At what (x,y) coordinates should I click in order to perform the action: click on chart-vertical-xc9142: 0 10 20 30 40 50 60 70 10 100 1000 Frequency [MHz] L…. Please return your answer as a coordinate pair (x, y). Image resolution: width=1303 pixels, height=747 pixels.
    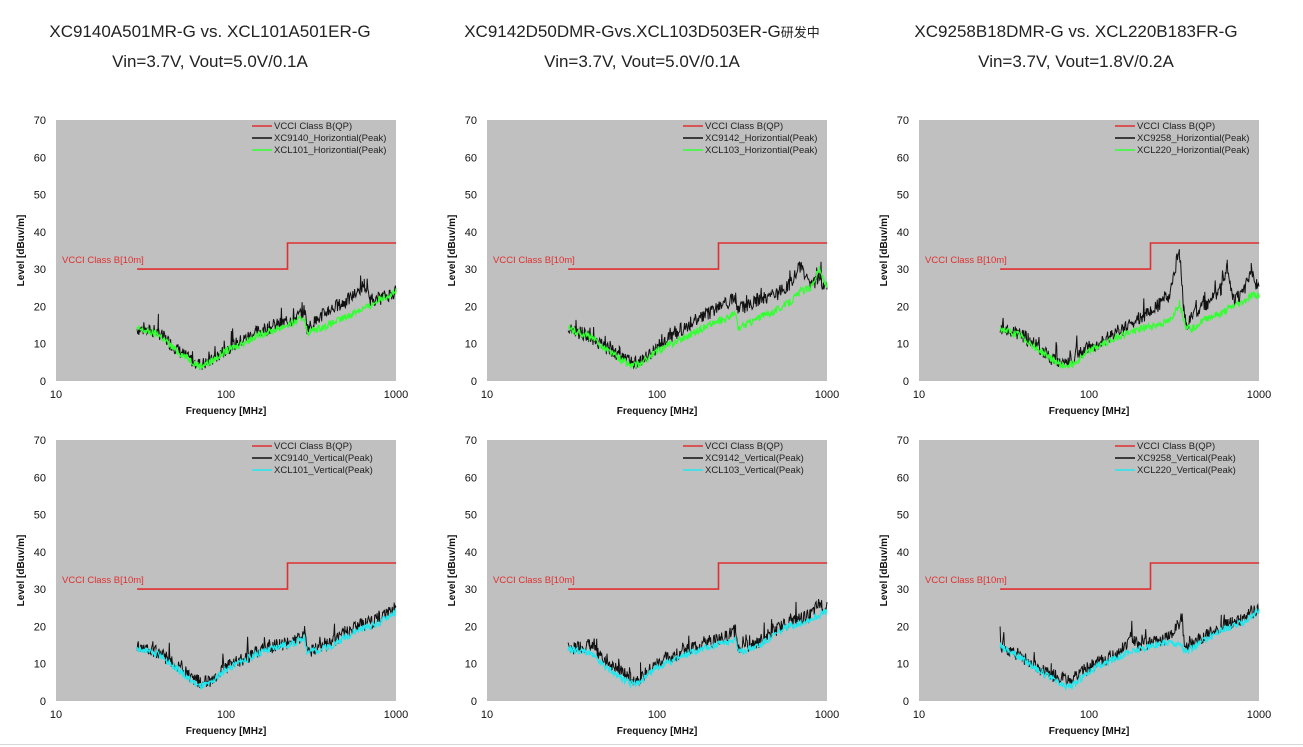
    Looking at the image, I should click on (643, 586).